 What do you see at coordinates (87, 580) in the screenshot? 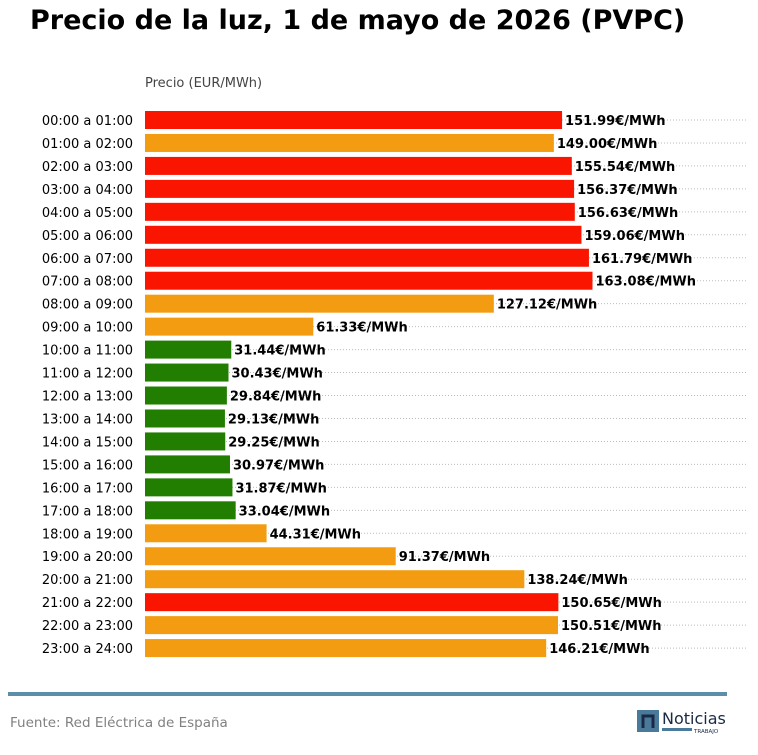
I see `category-label: 20:00 a 21:00` at bounding box center [87, 580].